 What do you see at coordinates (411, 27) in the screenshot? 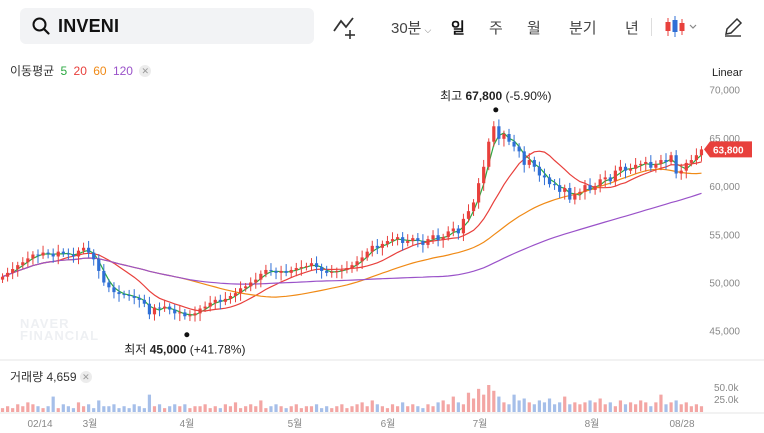
I see `period-30min: 30분 ⌵` at bounding box center [411, 27].